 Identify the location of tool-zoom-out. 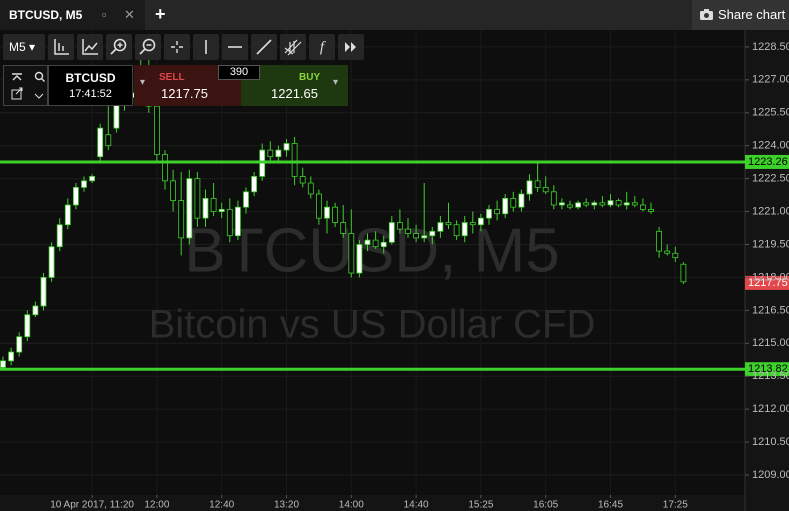
(148, 47).